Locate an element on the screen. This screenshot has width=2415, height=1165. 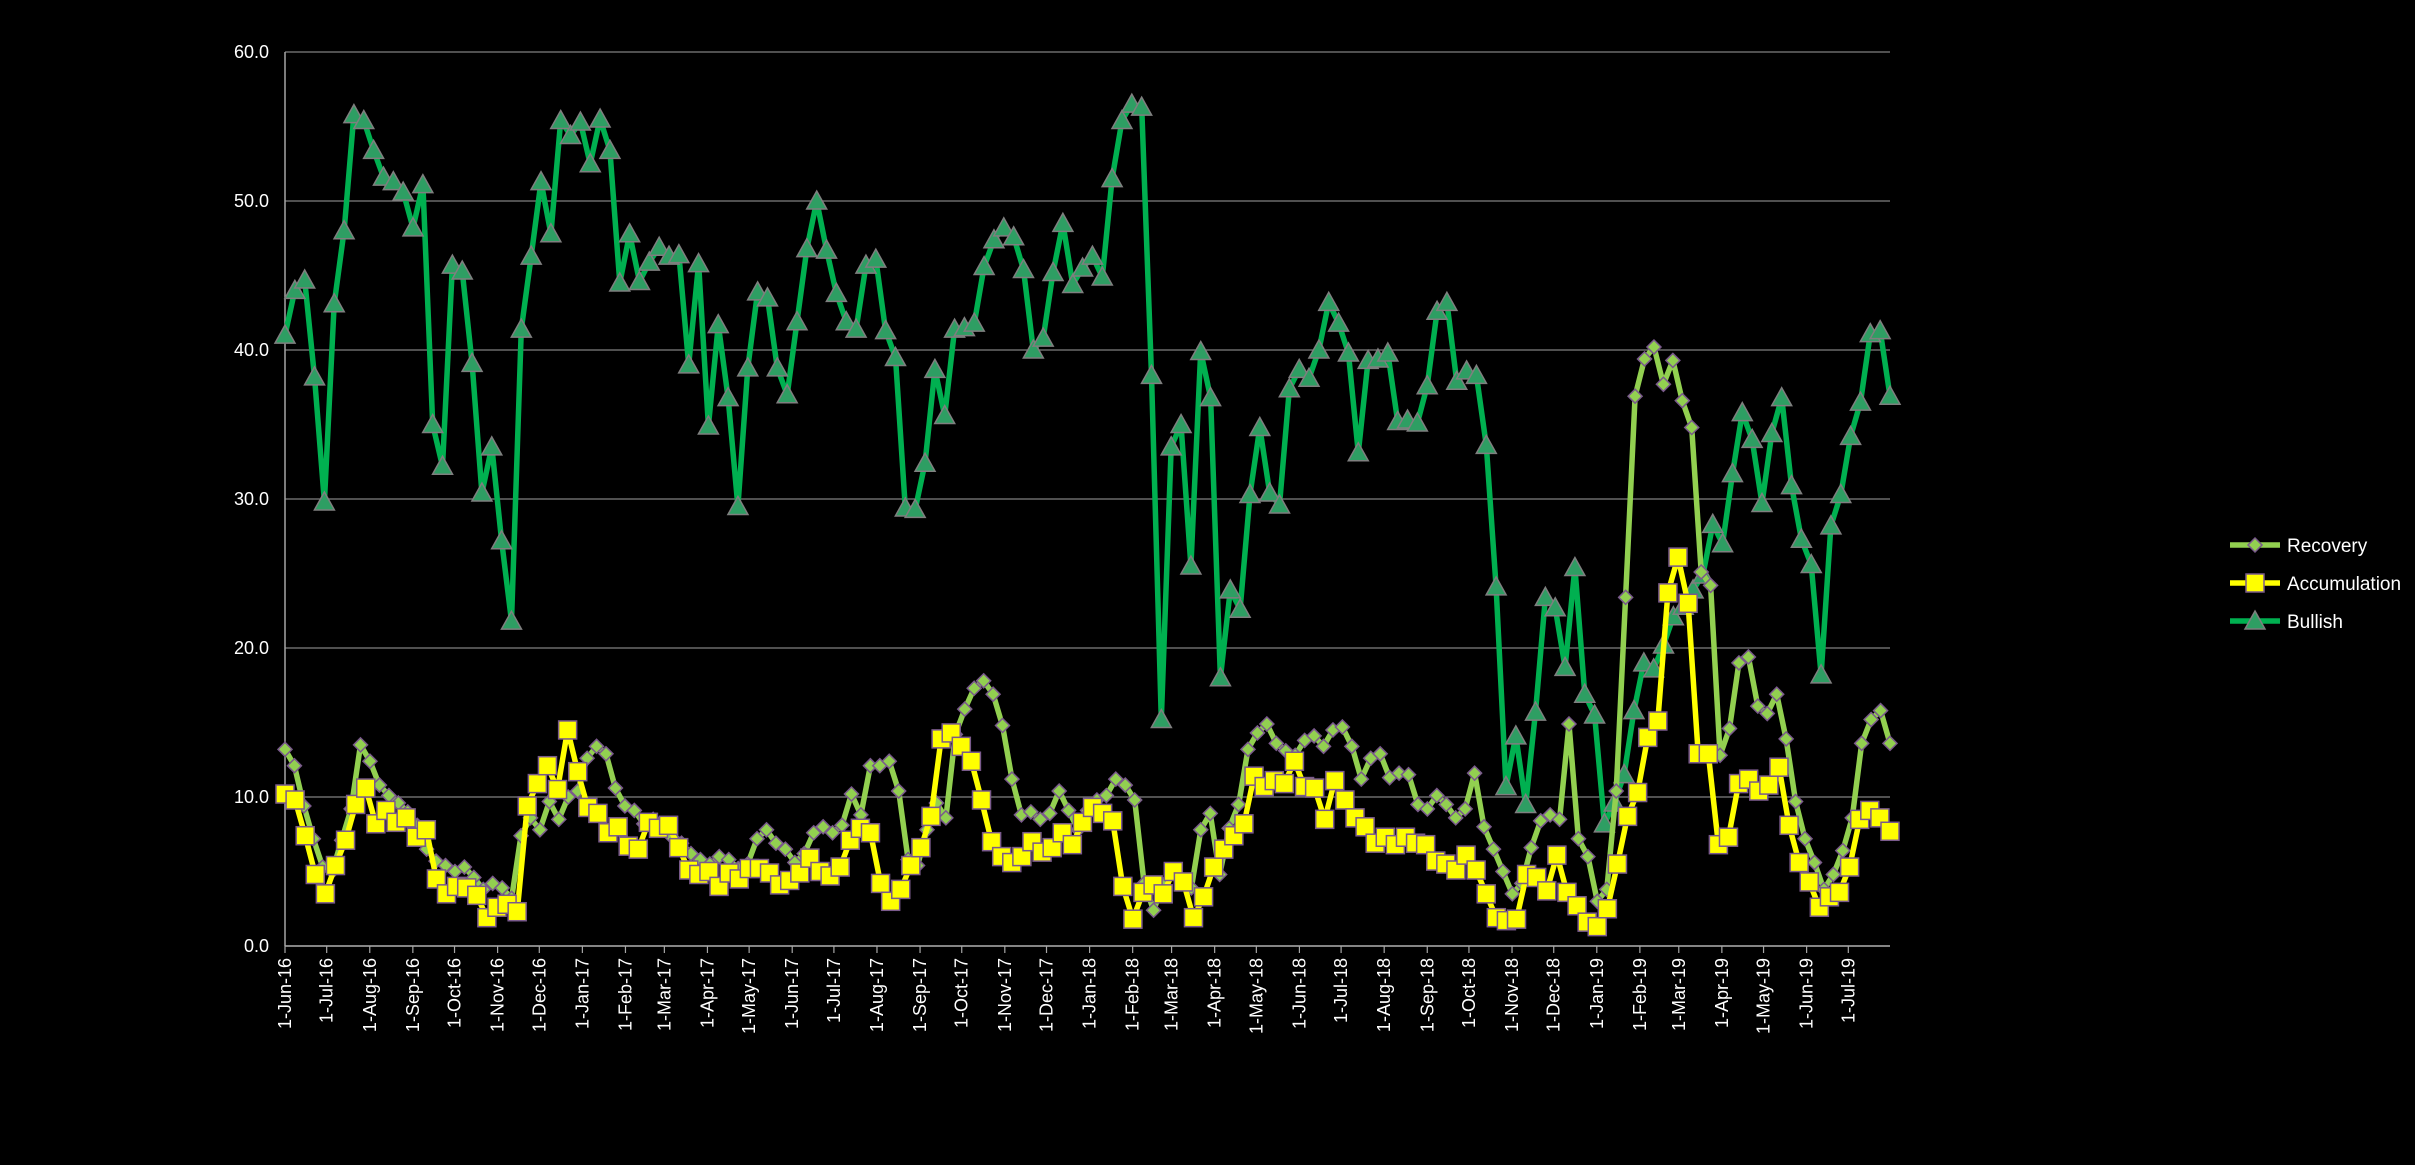
x-tick-label: 1-Jul-18 is located at coordinates (1341, 990).